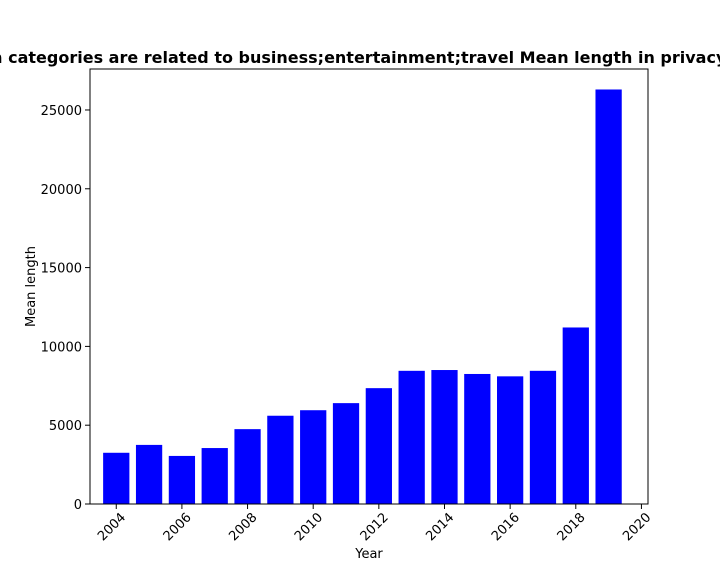 This screenshot has height=576, width=720. What do you see at coordinates (65, 308) in the screenshot?
I see `y-axis: 0 5000 10000 15000 20000 25000` at bounding box center [65, 308].